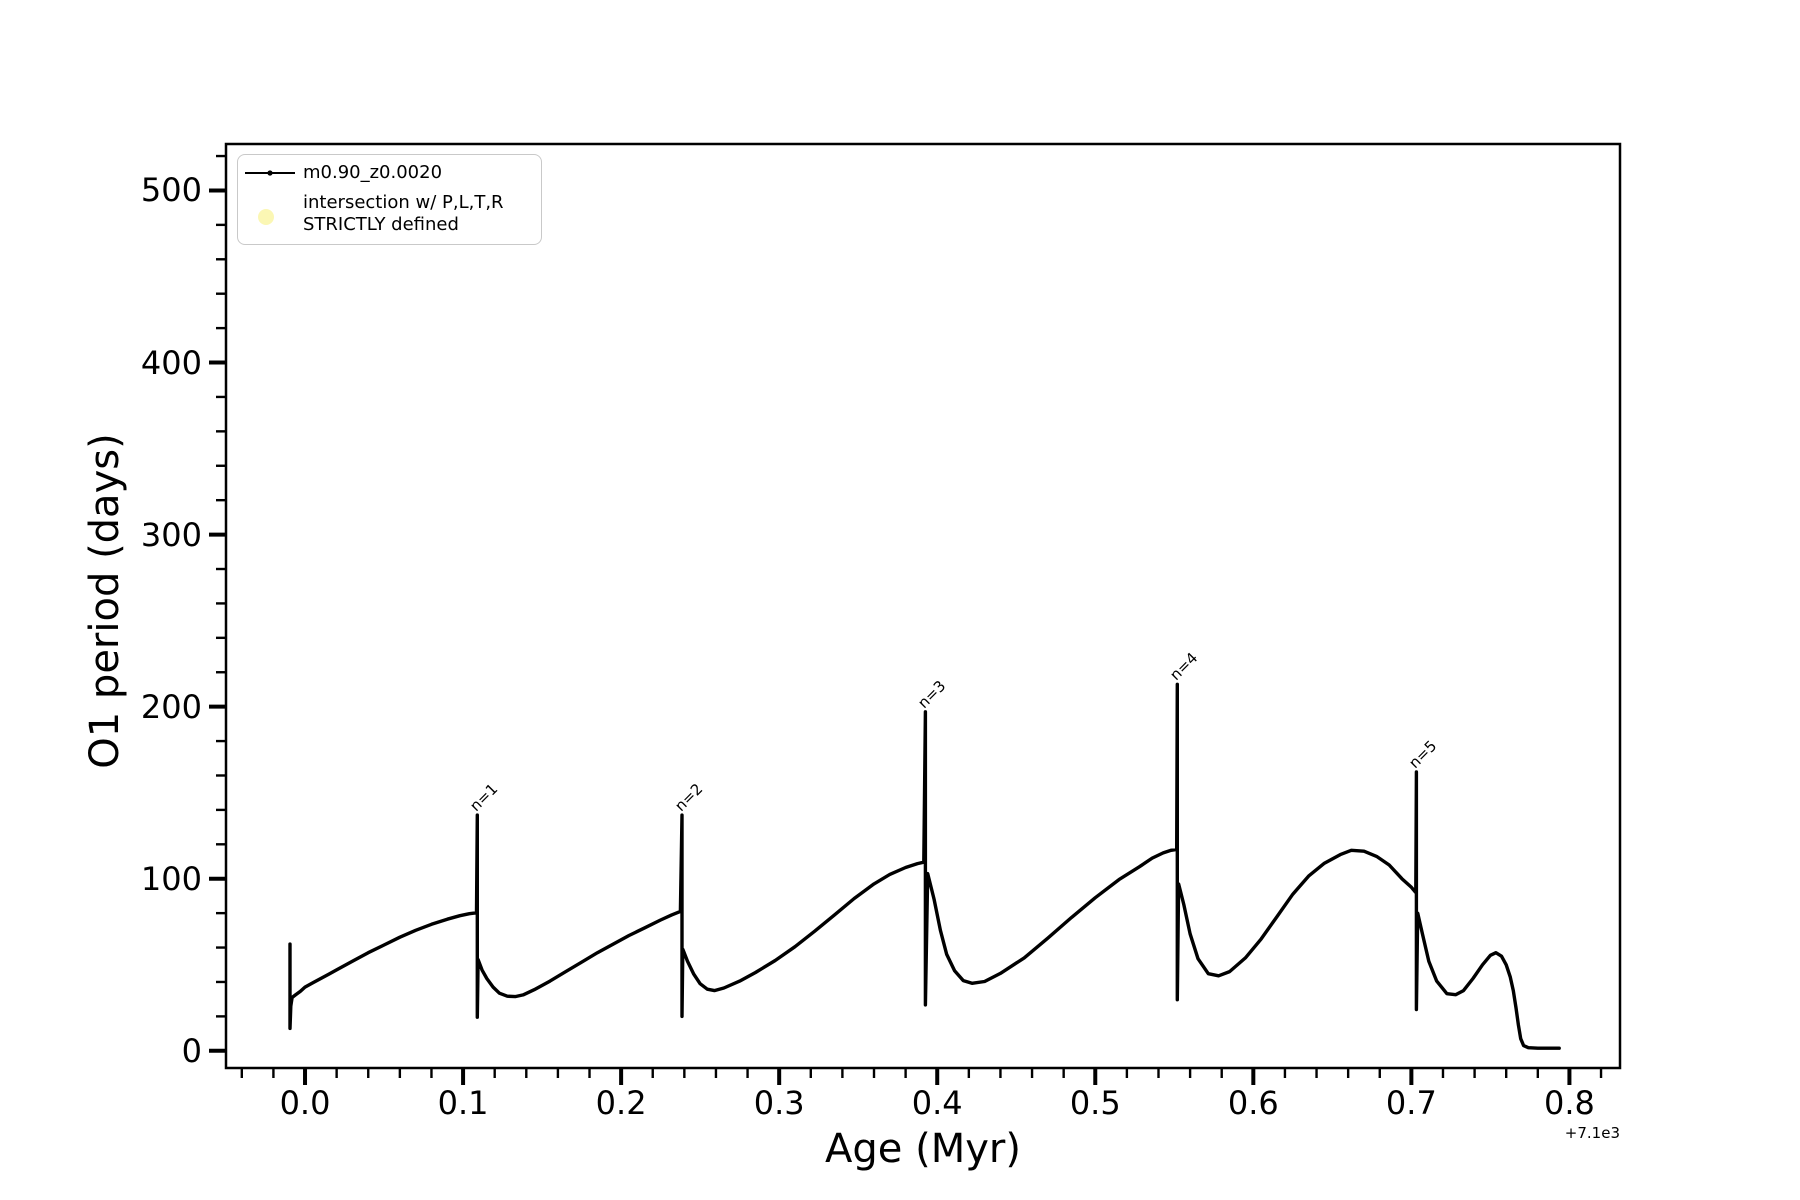 The height and width of the screenshot is (1200, 1800). Describe the element at coordinates (923, 1149) in the screenshot. I see `x-axis-label: Age (Myr)` at that location.